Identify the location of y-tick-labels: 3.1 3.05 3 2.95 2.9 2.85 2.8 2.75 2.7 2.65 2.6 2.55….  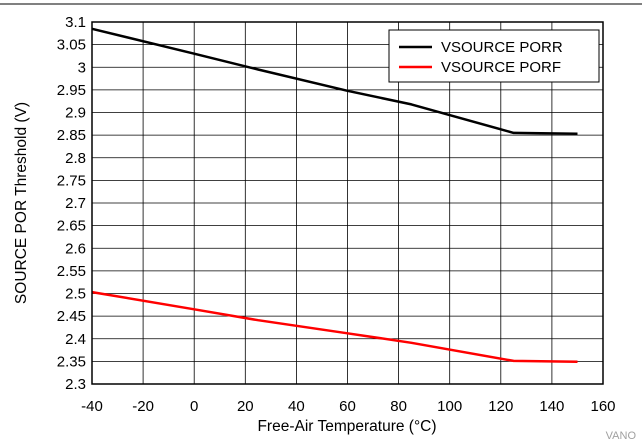
(71, 203).